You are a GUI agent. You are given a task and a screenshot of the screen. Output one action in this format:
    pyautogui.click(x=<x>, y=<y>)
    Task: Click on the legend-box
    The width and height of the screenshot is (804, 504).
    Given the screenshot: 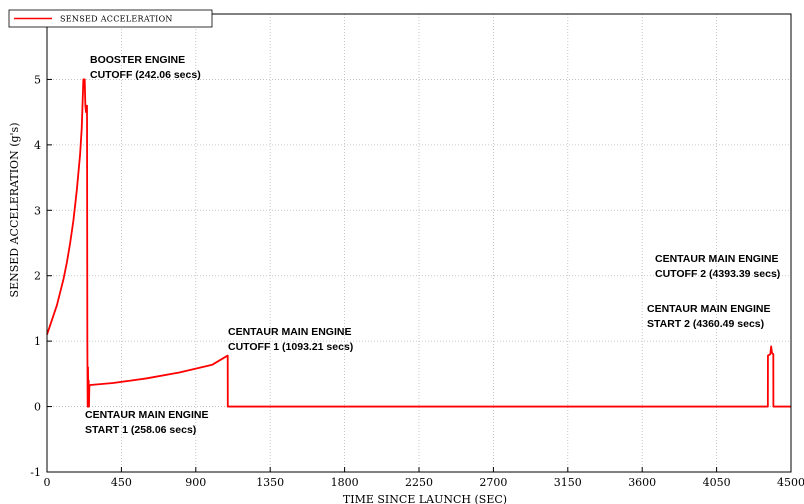 What is the action you would take?
    pyautogui.click(x=110, y=18)
    